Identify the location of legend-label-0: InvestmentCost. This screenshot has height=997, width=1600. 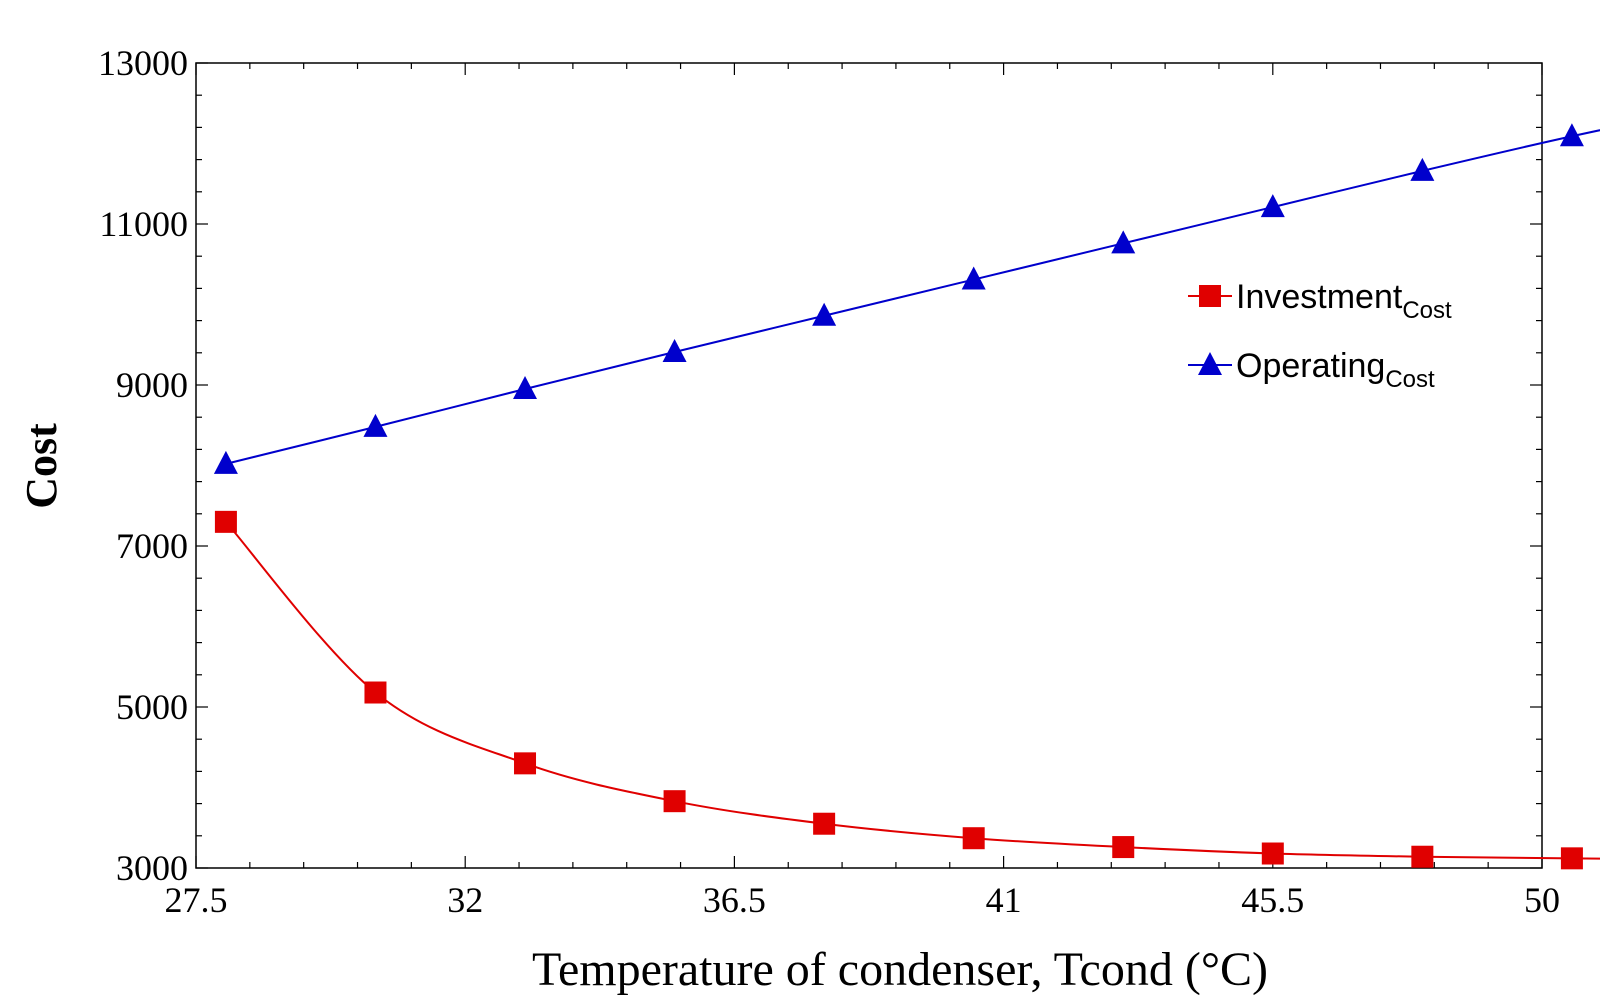
(1344, 301).